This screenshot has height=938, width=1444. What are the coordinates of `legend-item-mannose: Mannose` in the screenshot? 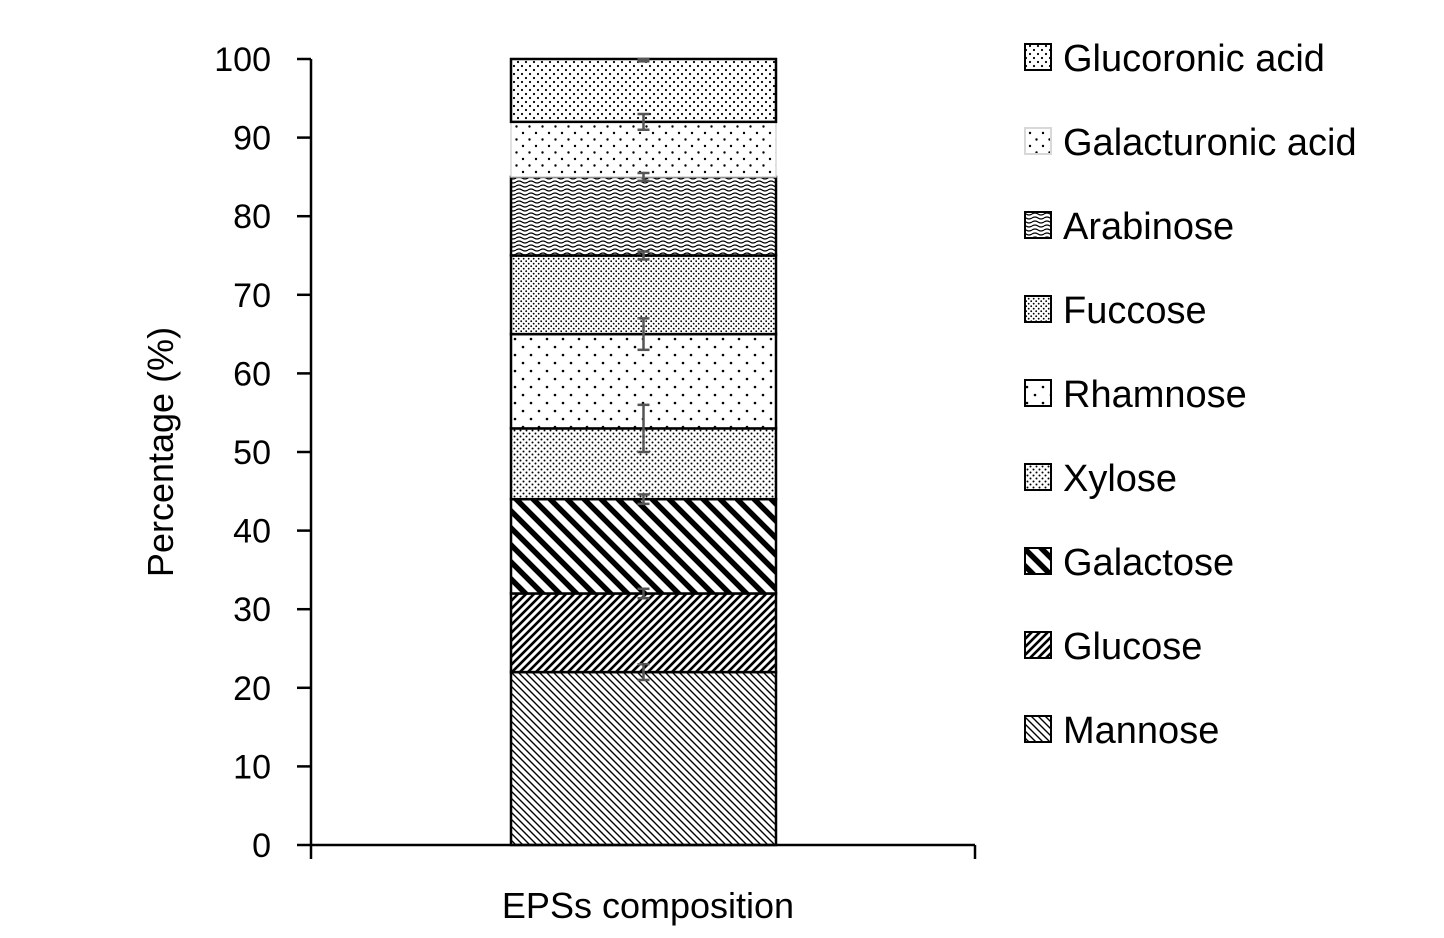 It's located at (1121, 731).